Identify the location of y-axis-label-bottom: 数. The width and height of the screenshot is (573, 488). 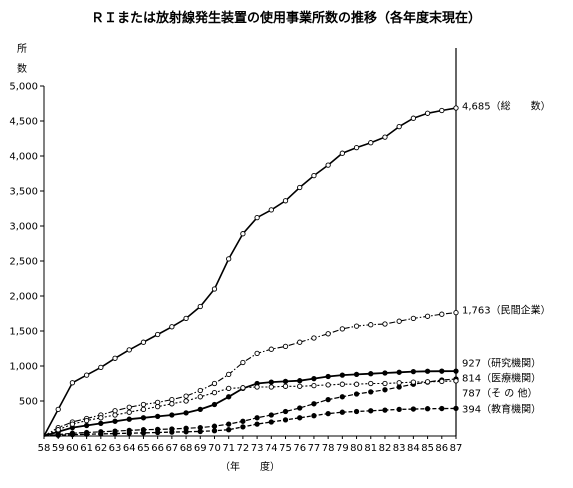
(22, 68).